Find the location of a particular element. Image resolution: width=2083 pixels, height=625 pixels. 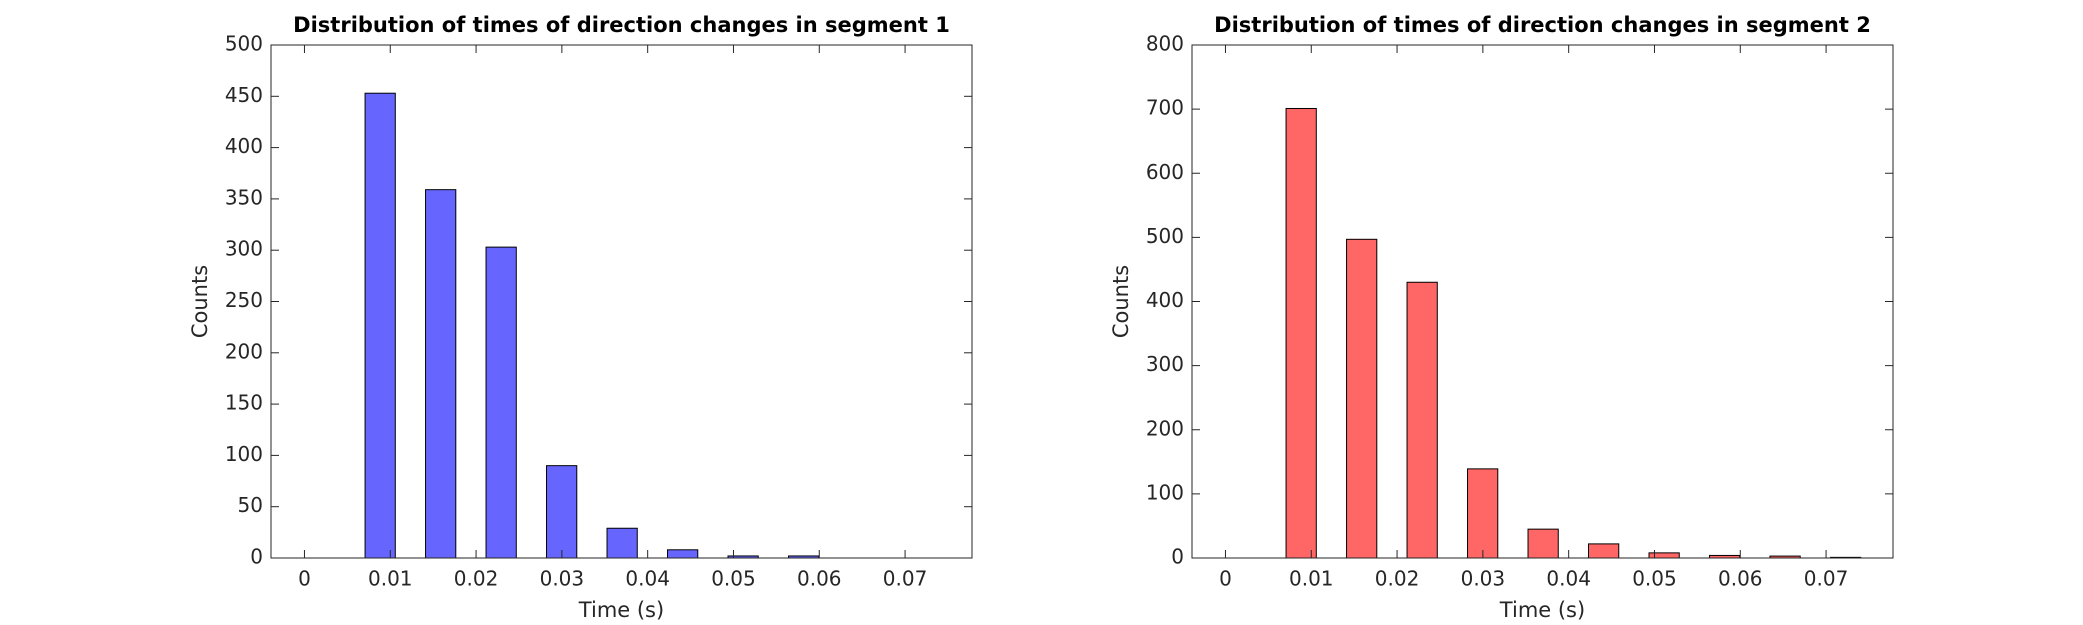

y-tick-label: 350 is located at coordinates (244, 197).